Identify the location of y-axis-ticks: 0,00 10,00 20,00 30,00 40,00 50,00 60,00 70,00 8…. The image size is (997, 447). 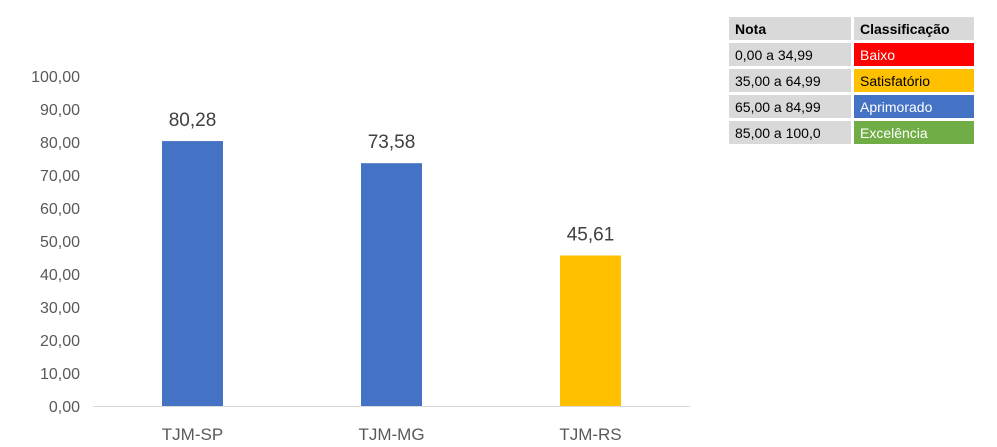
(55, 242).